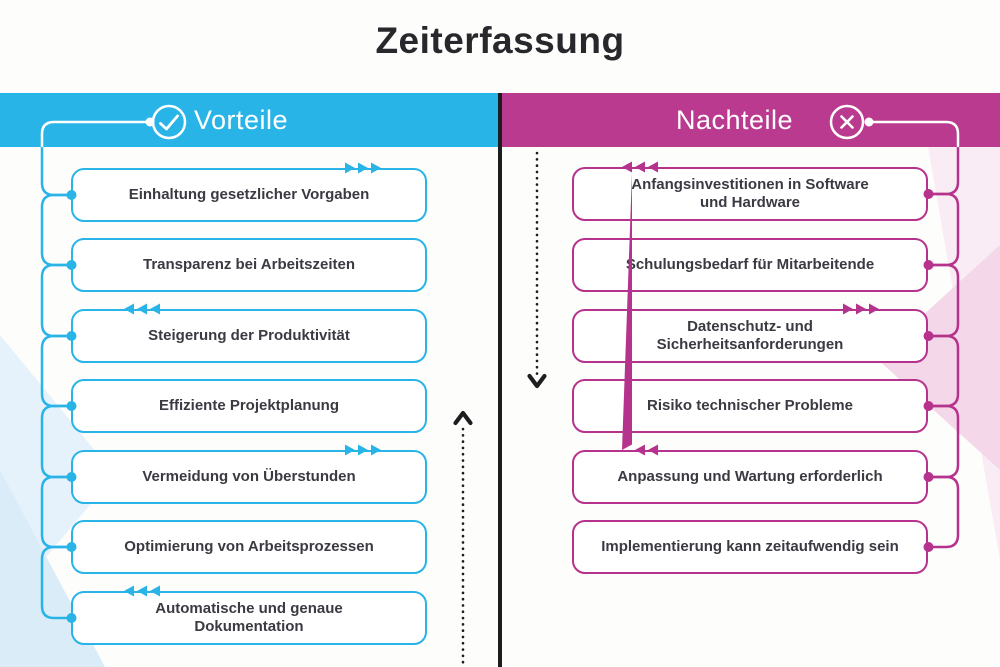 This screenshot has width=1000, height=667. What do you see at coordinates (249, 406) in the screenshot?
I see `advantage-item: Effiziente Projektplanung` at bounding box center [249, 406].